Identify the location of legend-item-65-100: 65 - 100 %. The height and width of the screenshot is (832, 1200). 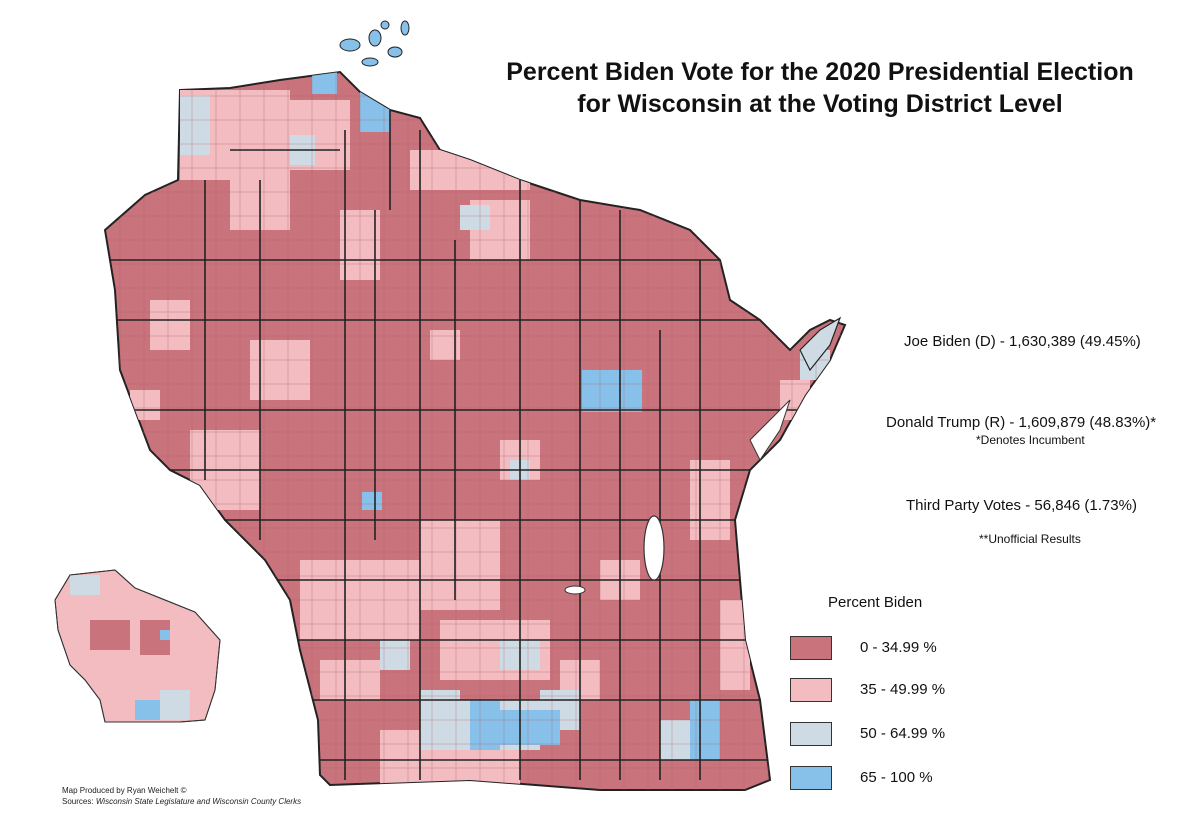
(890, 779).